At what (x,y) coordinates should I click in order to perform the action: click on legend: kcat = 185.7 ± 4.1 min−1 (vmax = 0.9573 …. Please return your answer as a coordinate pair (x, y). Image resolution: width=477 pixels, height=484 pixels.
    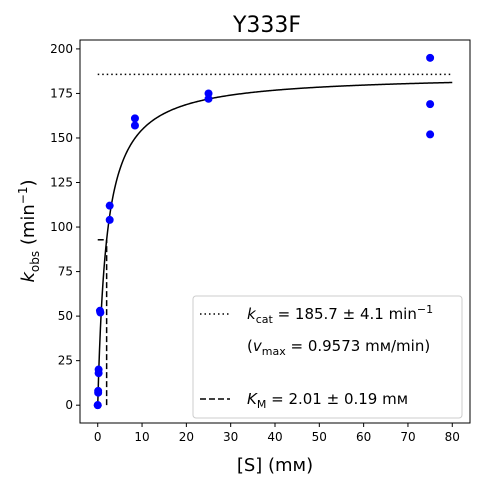
    Looking at the image, I should click on (327, 357).